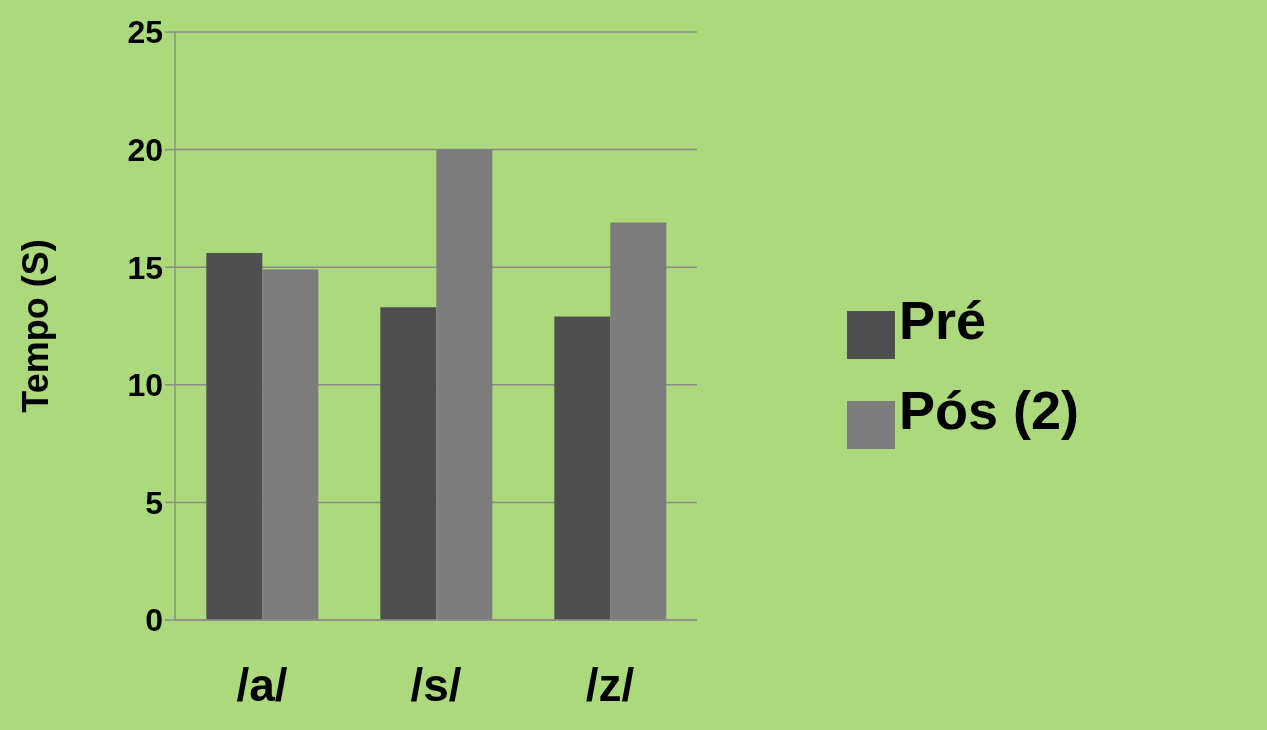 The height and width of the screenshot is (730, 1267). I want to click on legend-label: Pré, so click(943, 320).